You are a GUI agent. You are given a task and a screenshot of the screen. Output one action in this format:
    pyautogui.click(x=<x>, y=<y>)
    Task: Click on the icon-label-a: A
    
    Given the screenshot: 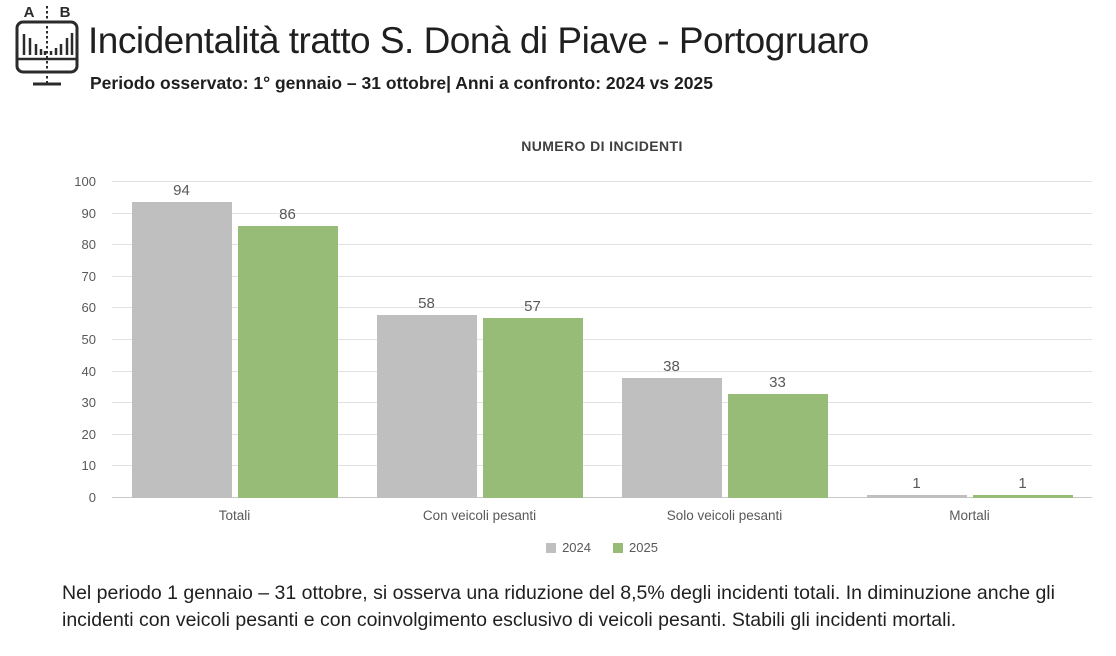 What is the action you would take?
    pyautogui.click(x=29, y=12)
    